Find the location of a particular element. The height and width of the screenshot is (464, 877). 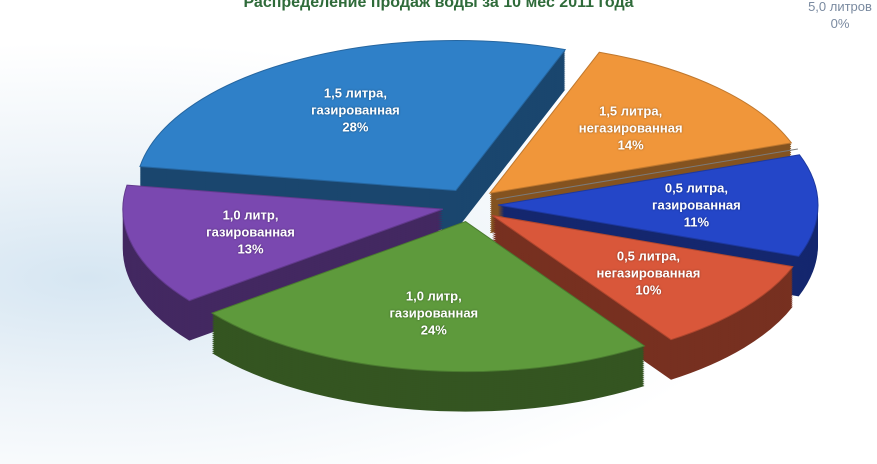

slice-label: 1,5 литра, негазированная 14% is located at coordinates (631, 127).